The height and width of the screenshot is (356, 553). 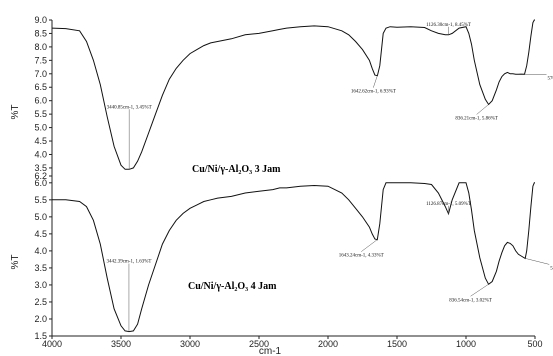 What do you see at coordinates (40, 141) in the screenshot?
I see `top-y-tick-label: 4.5` at bounding box center [40, 141].